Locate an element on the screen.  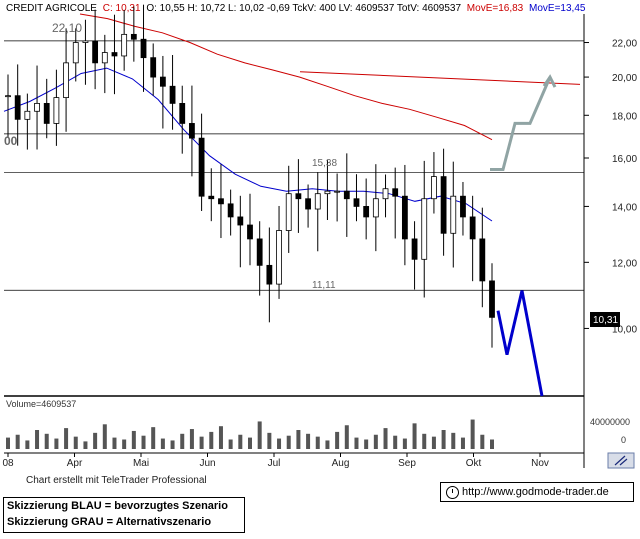
moving-average-extension is located at coordinates (440, 78).